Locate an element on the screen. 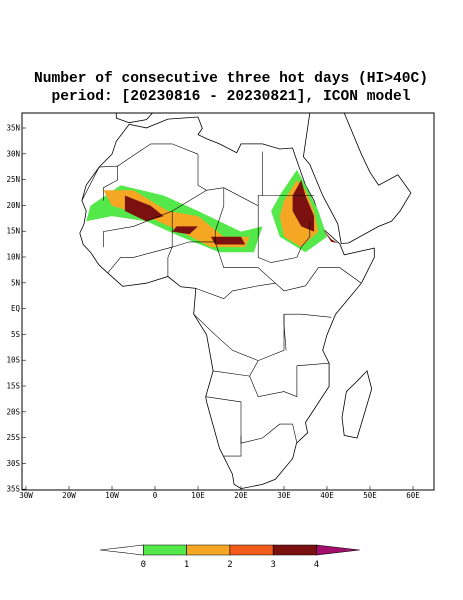  colorbar-label: 2 is located at coordinates (229, 565).